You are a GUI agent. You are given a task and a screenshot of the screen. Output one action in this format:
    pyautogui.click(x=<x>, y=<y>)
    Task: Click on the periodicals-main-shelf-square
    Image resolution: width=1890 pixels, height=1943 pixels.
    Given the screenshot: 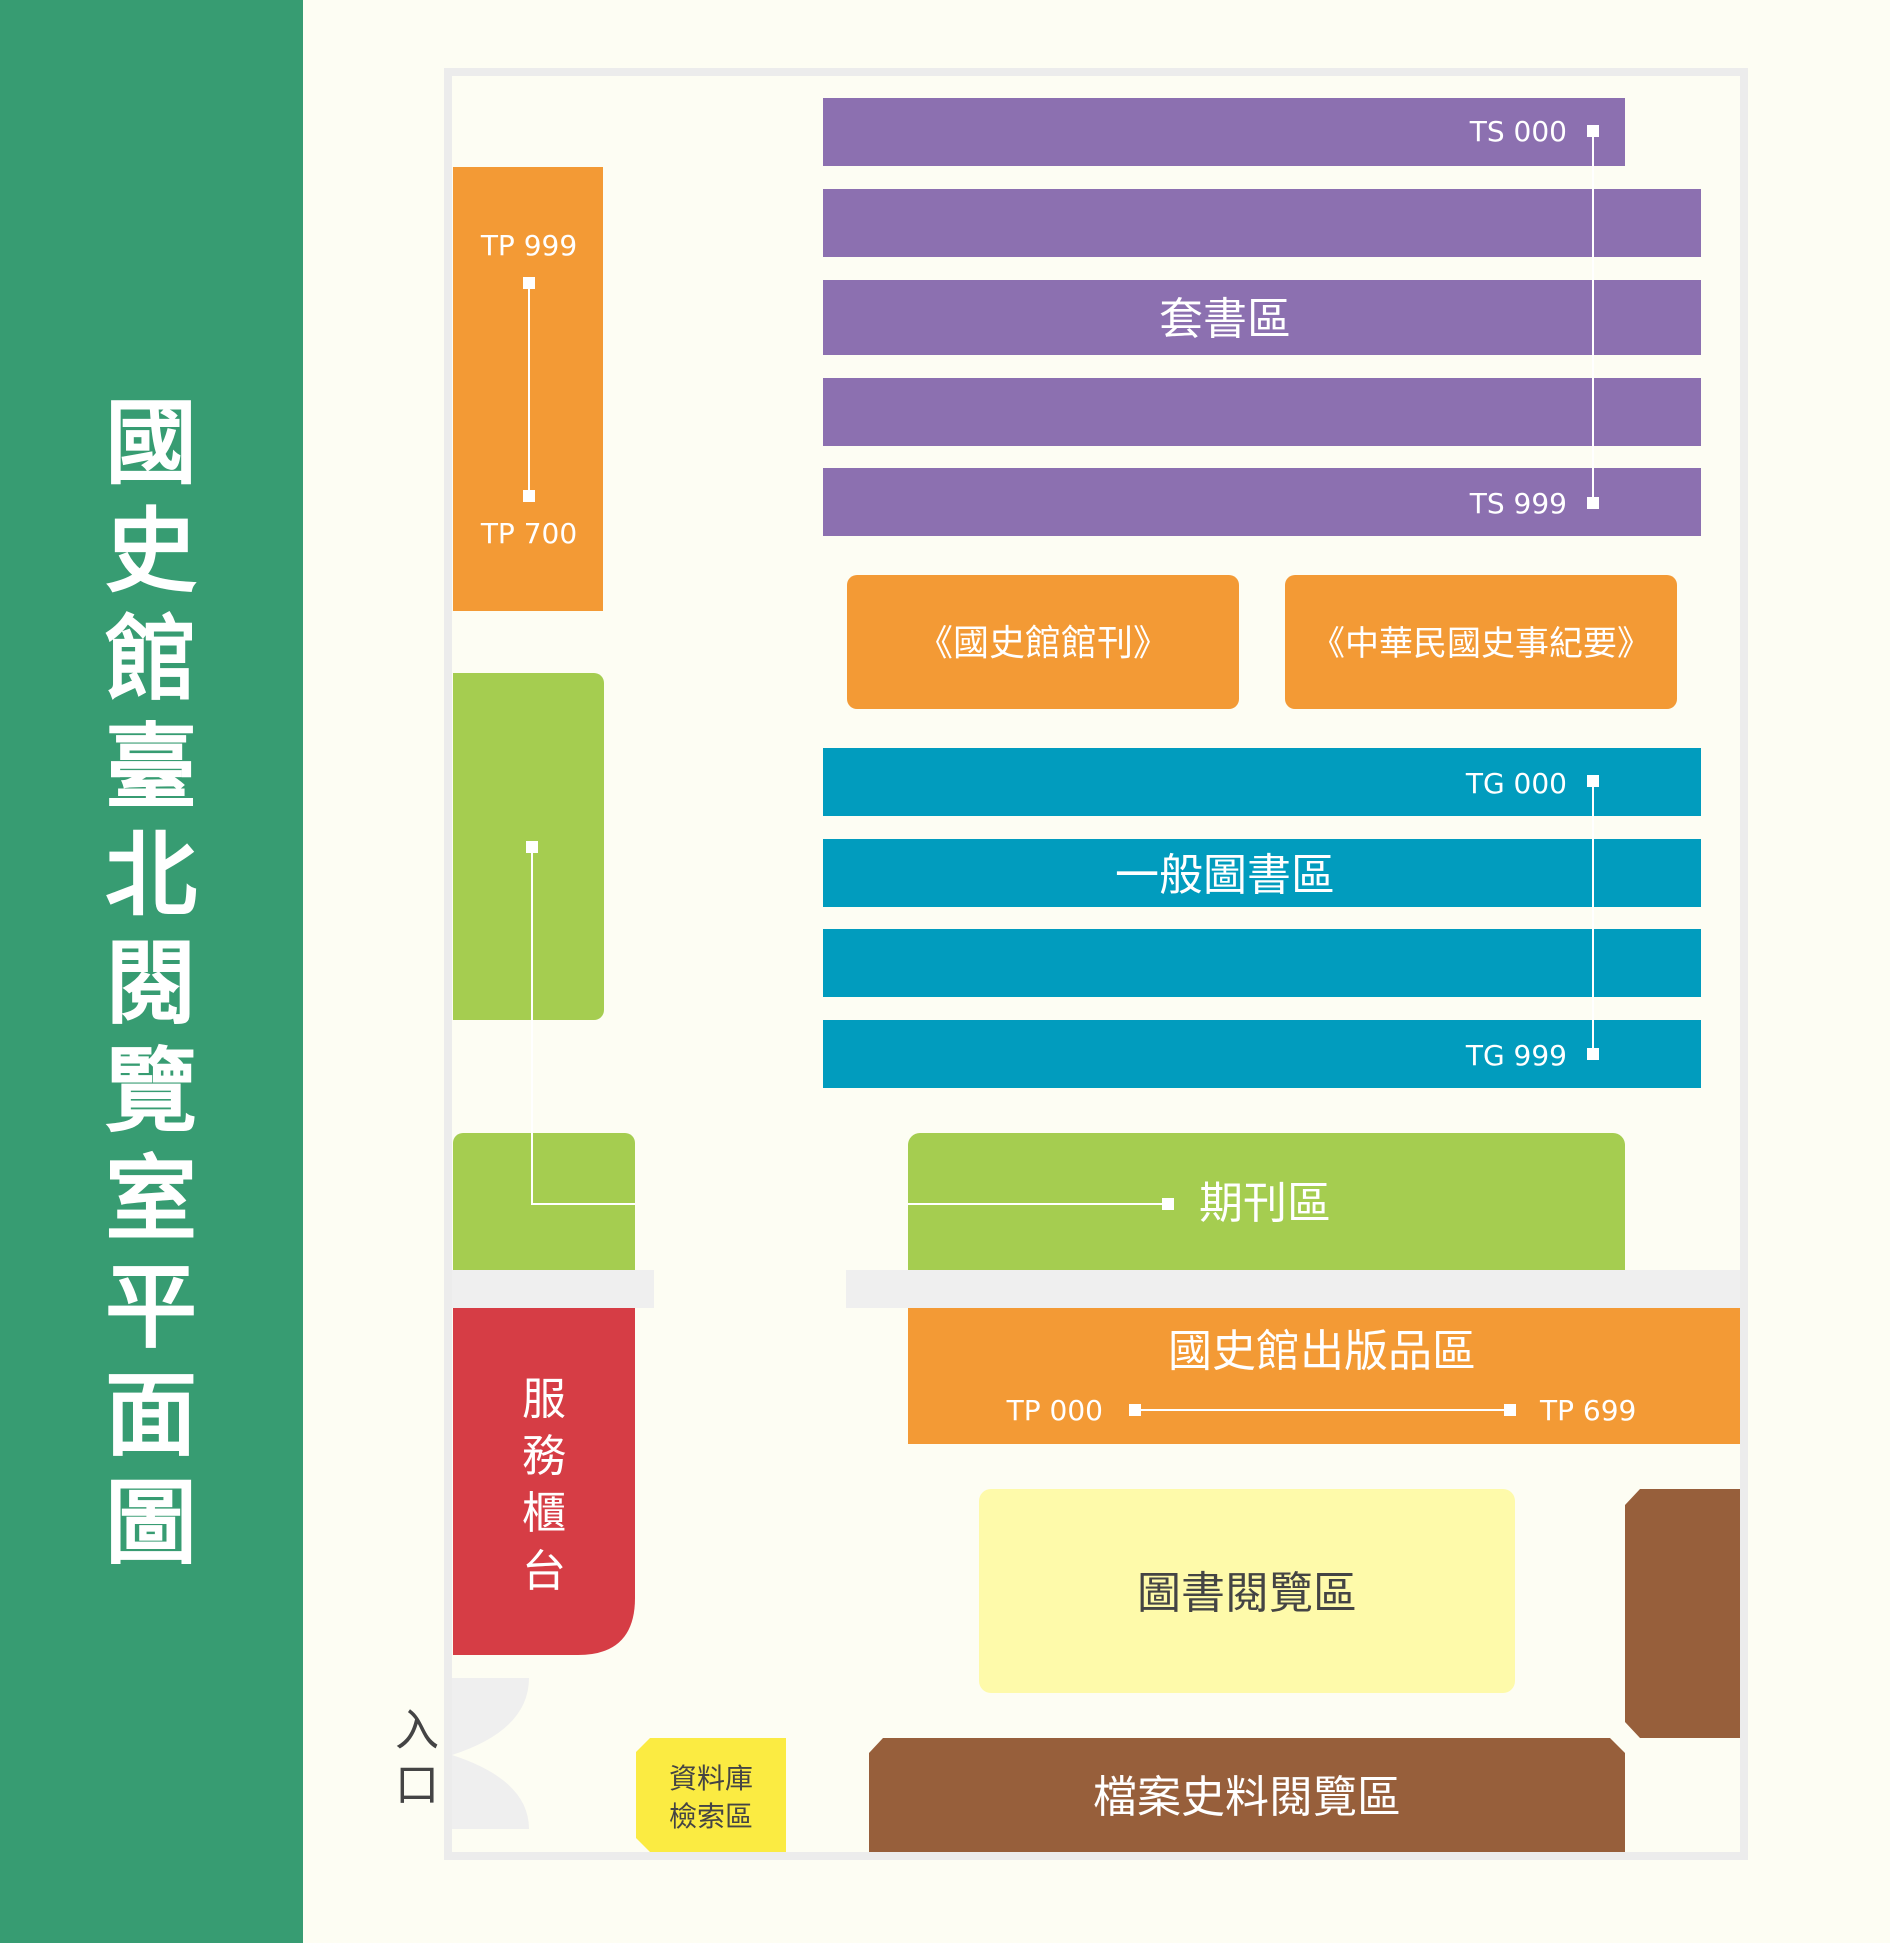 What is the action you would take?
    pyautogui.click(x=1266, y=1215)
    